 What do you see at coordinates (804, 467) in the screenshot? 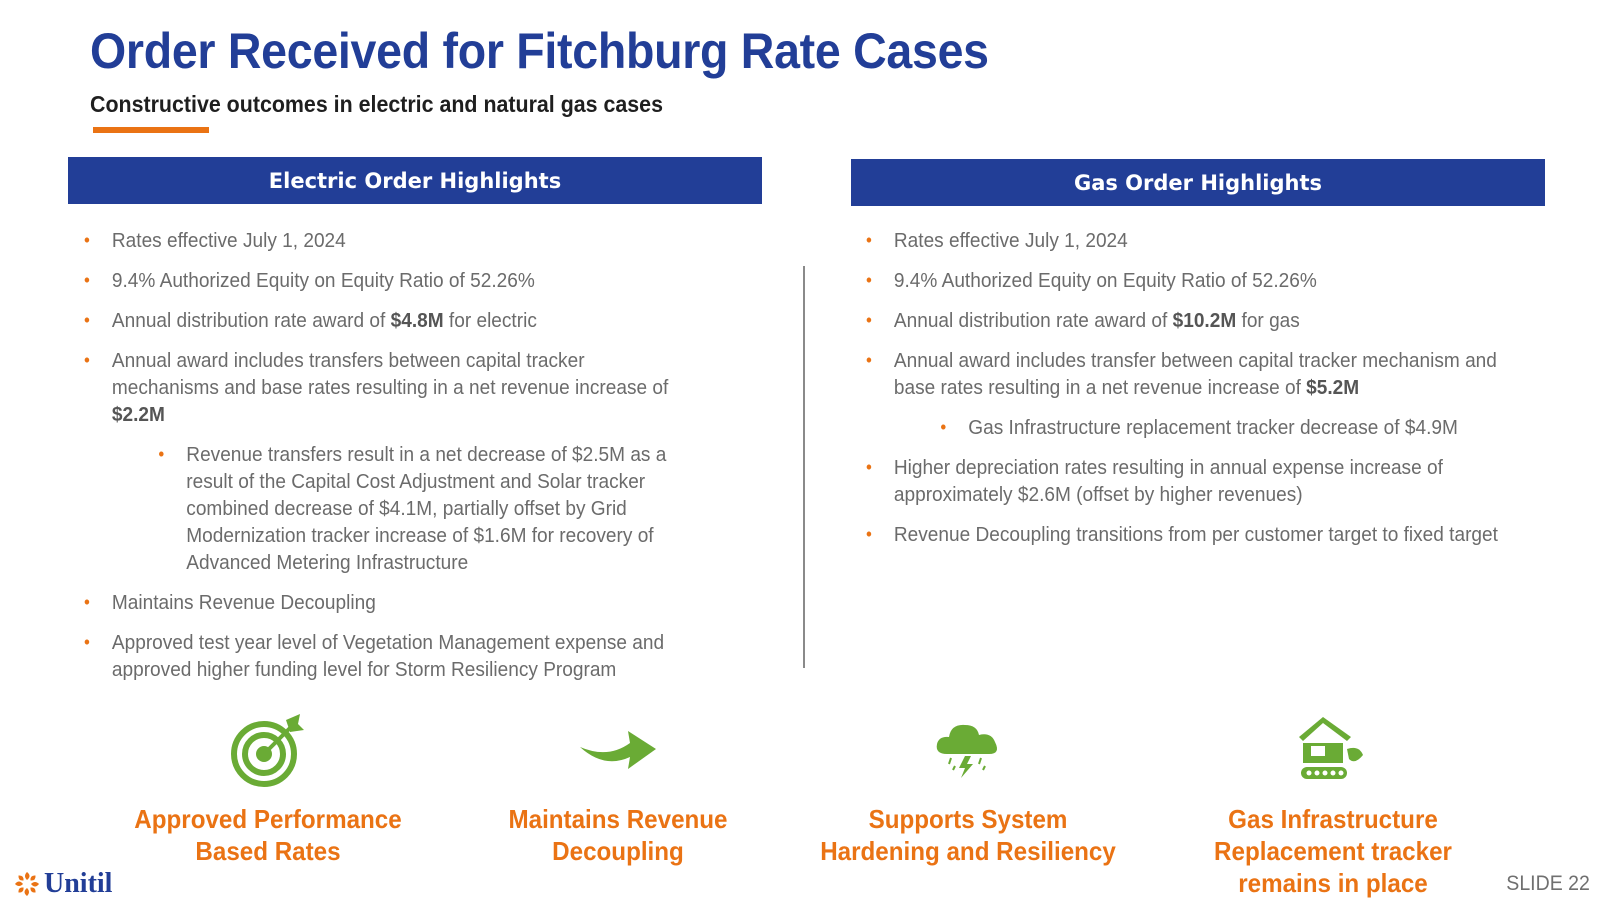
I see `column-divider` at bounding box center [804, 467].